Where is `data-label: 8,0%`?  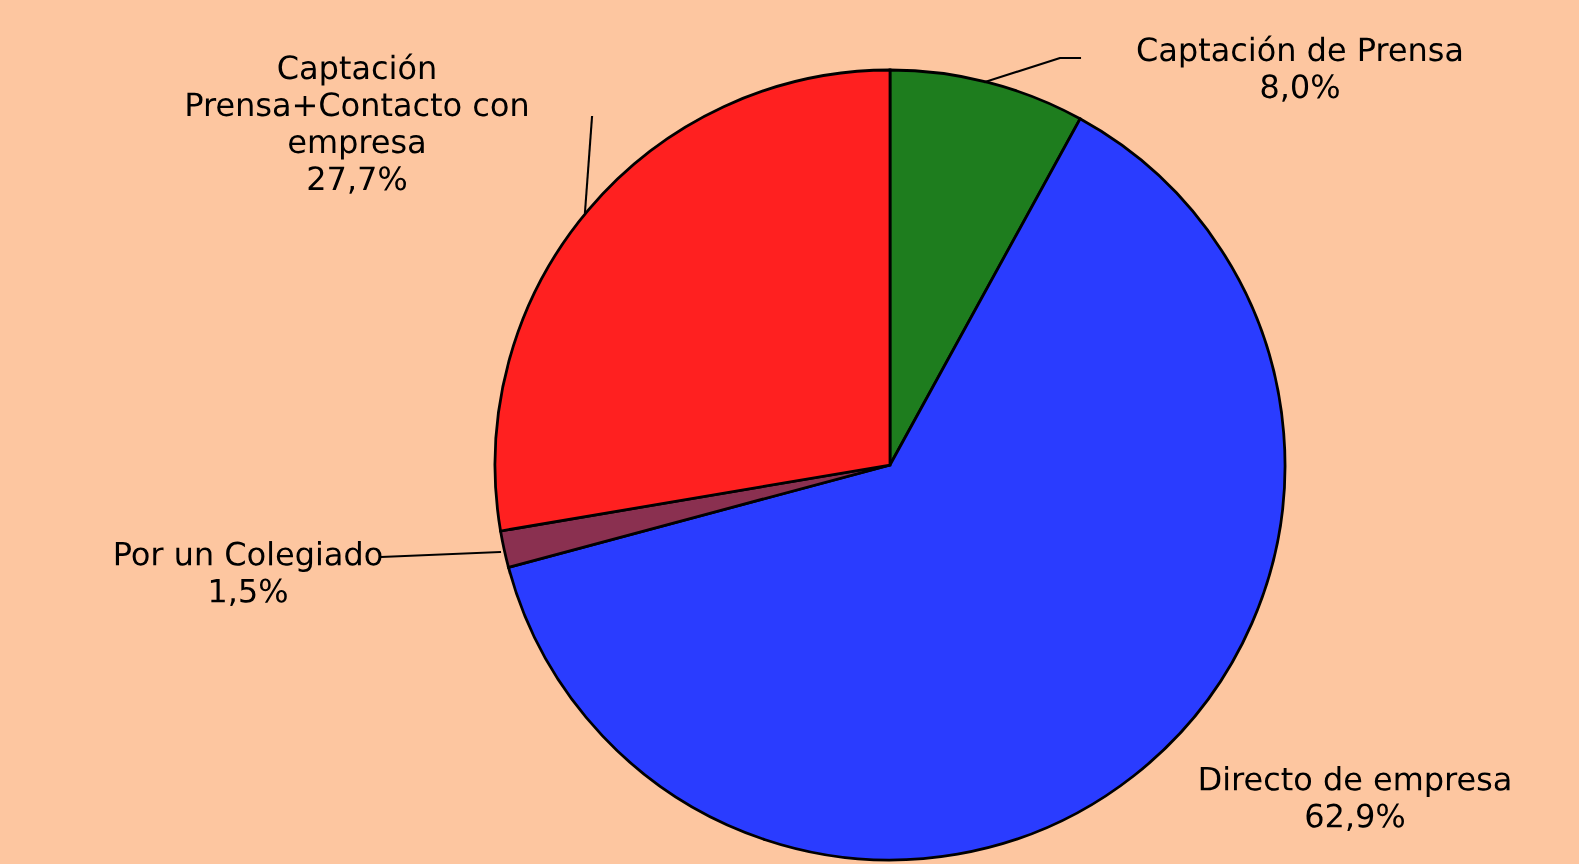
data-label: 8,0% is located at coordinates (1300, 88).